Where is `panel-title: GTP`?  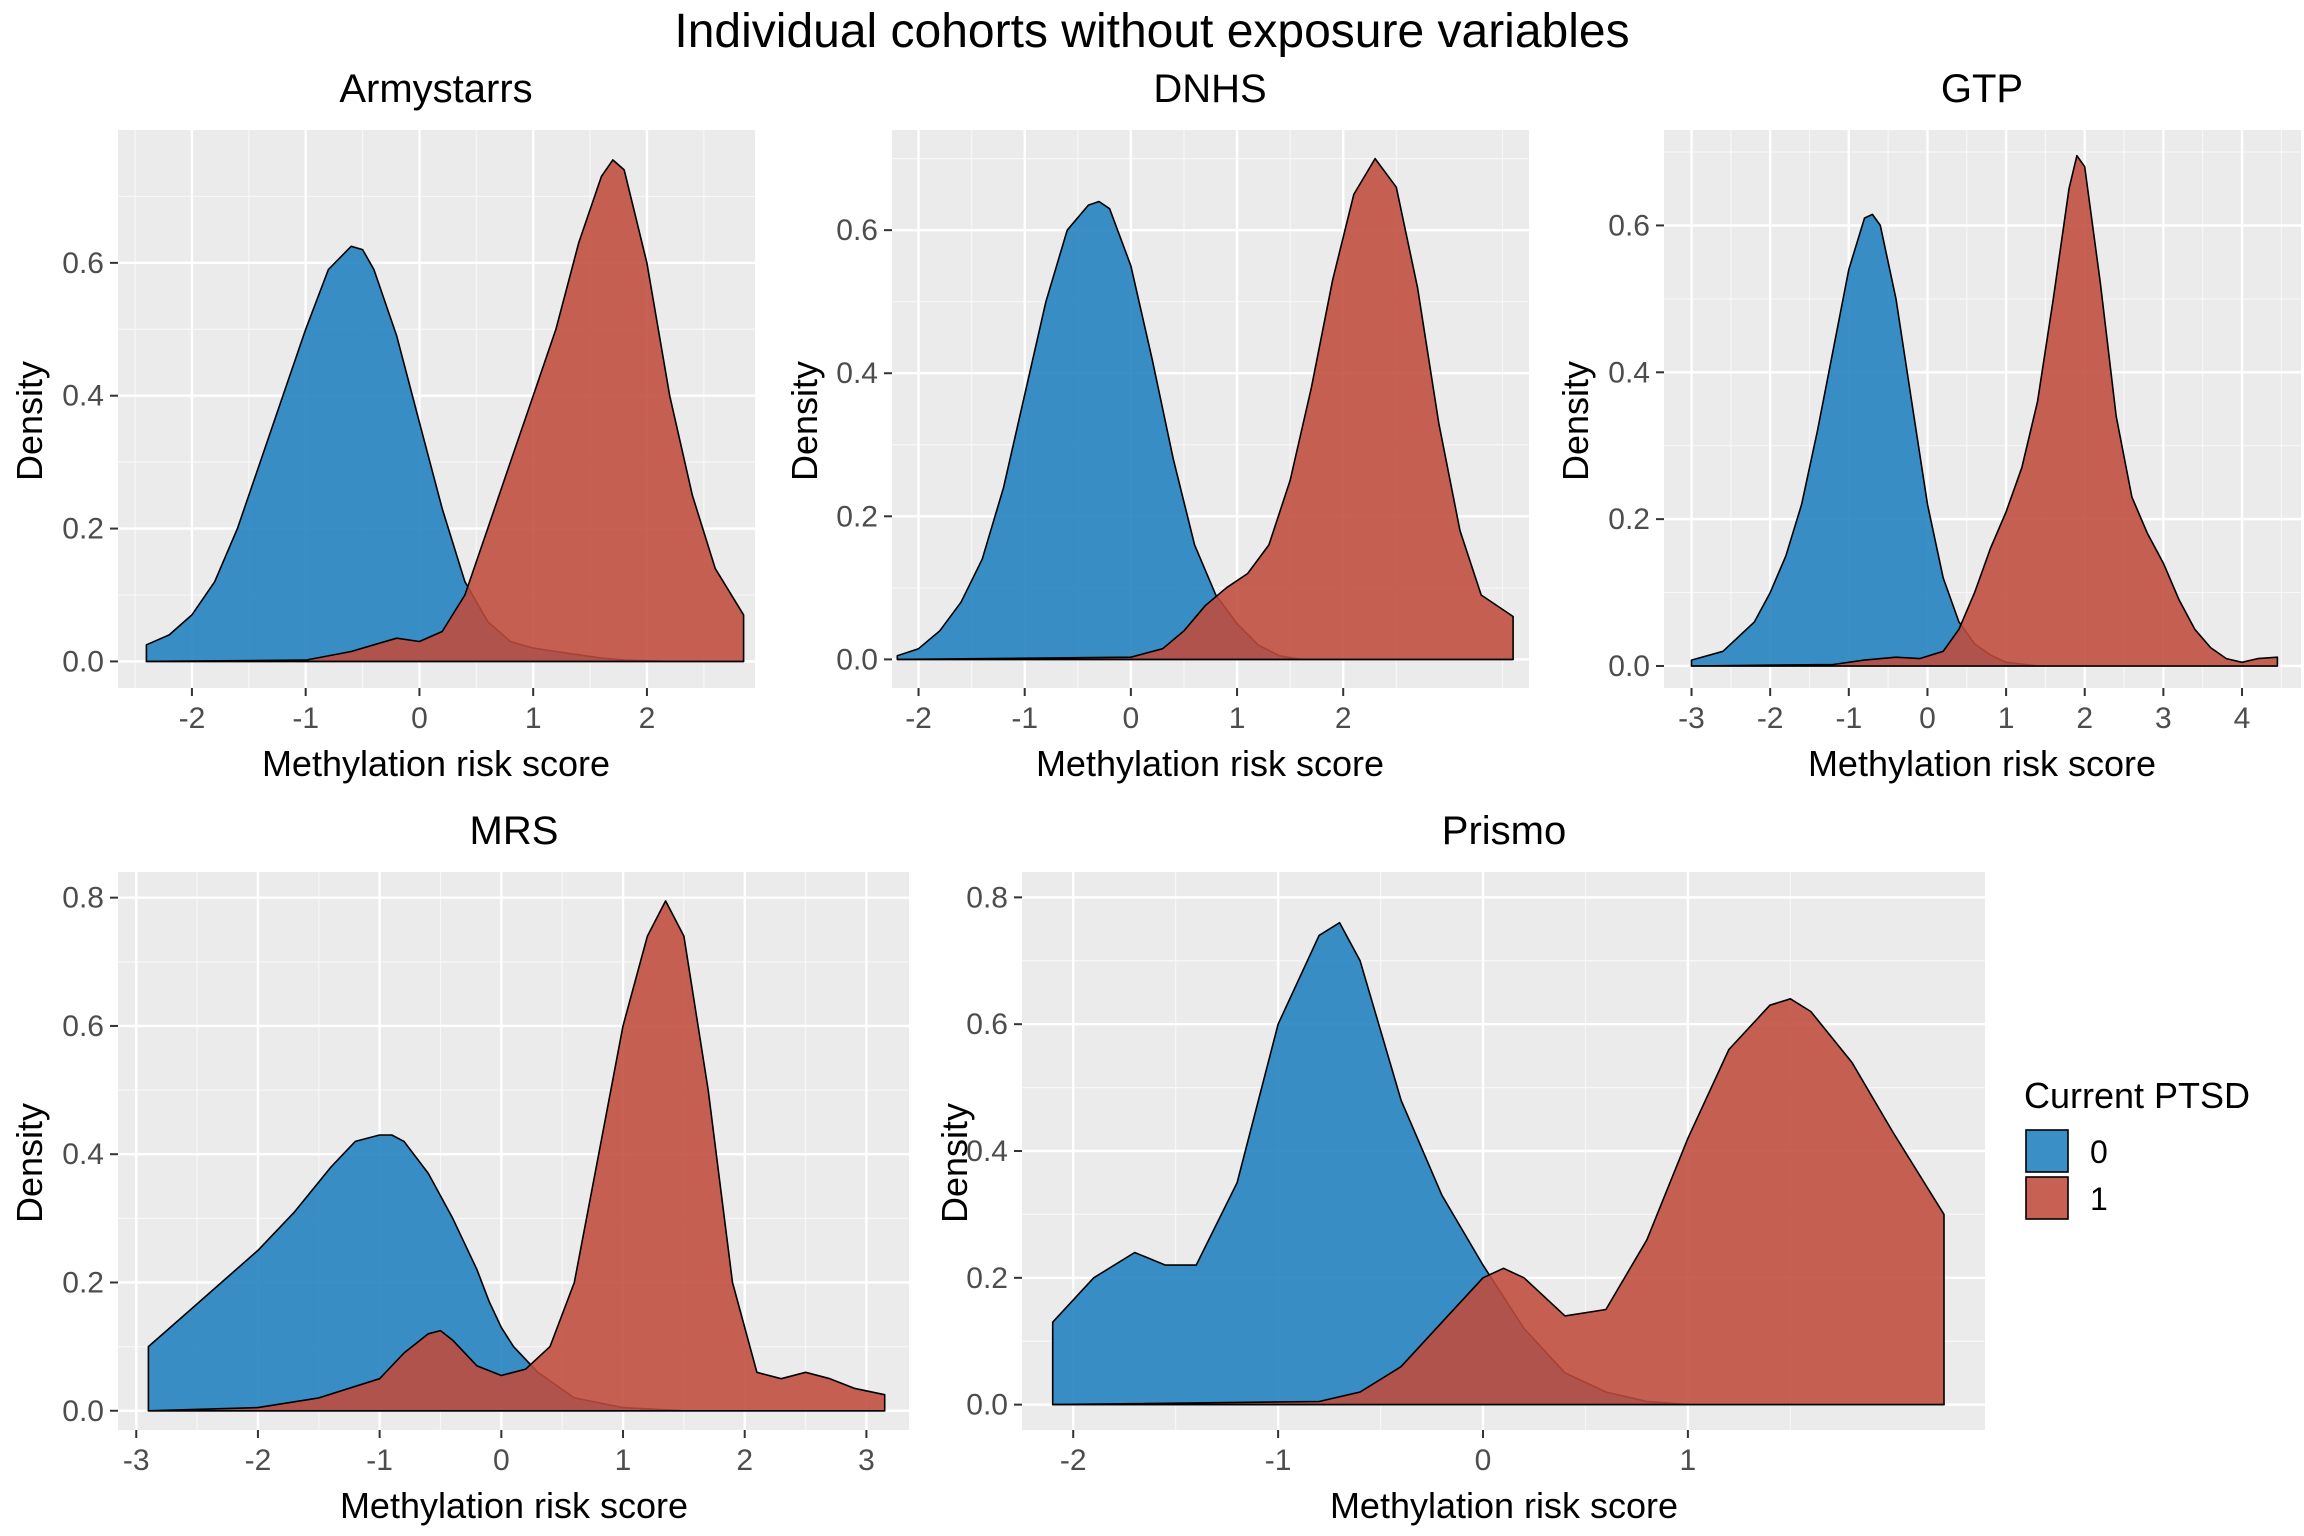 panel-title: GTP is located at coordinates (1982, 89).